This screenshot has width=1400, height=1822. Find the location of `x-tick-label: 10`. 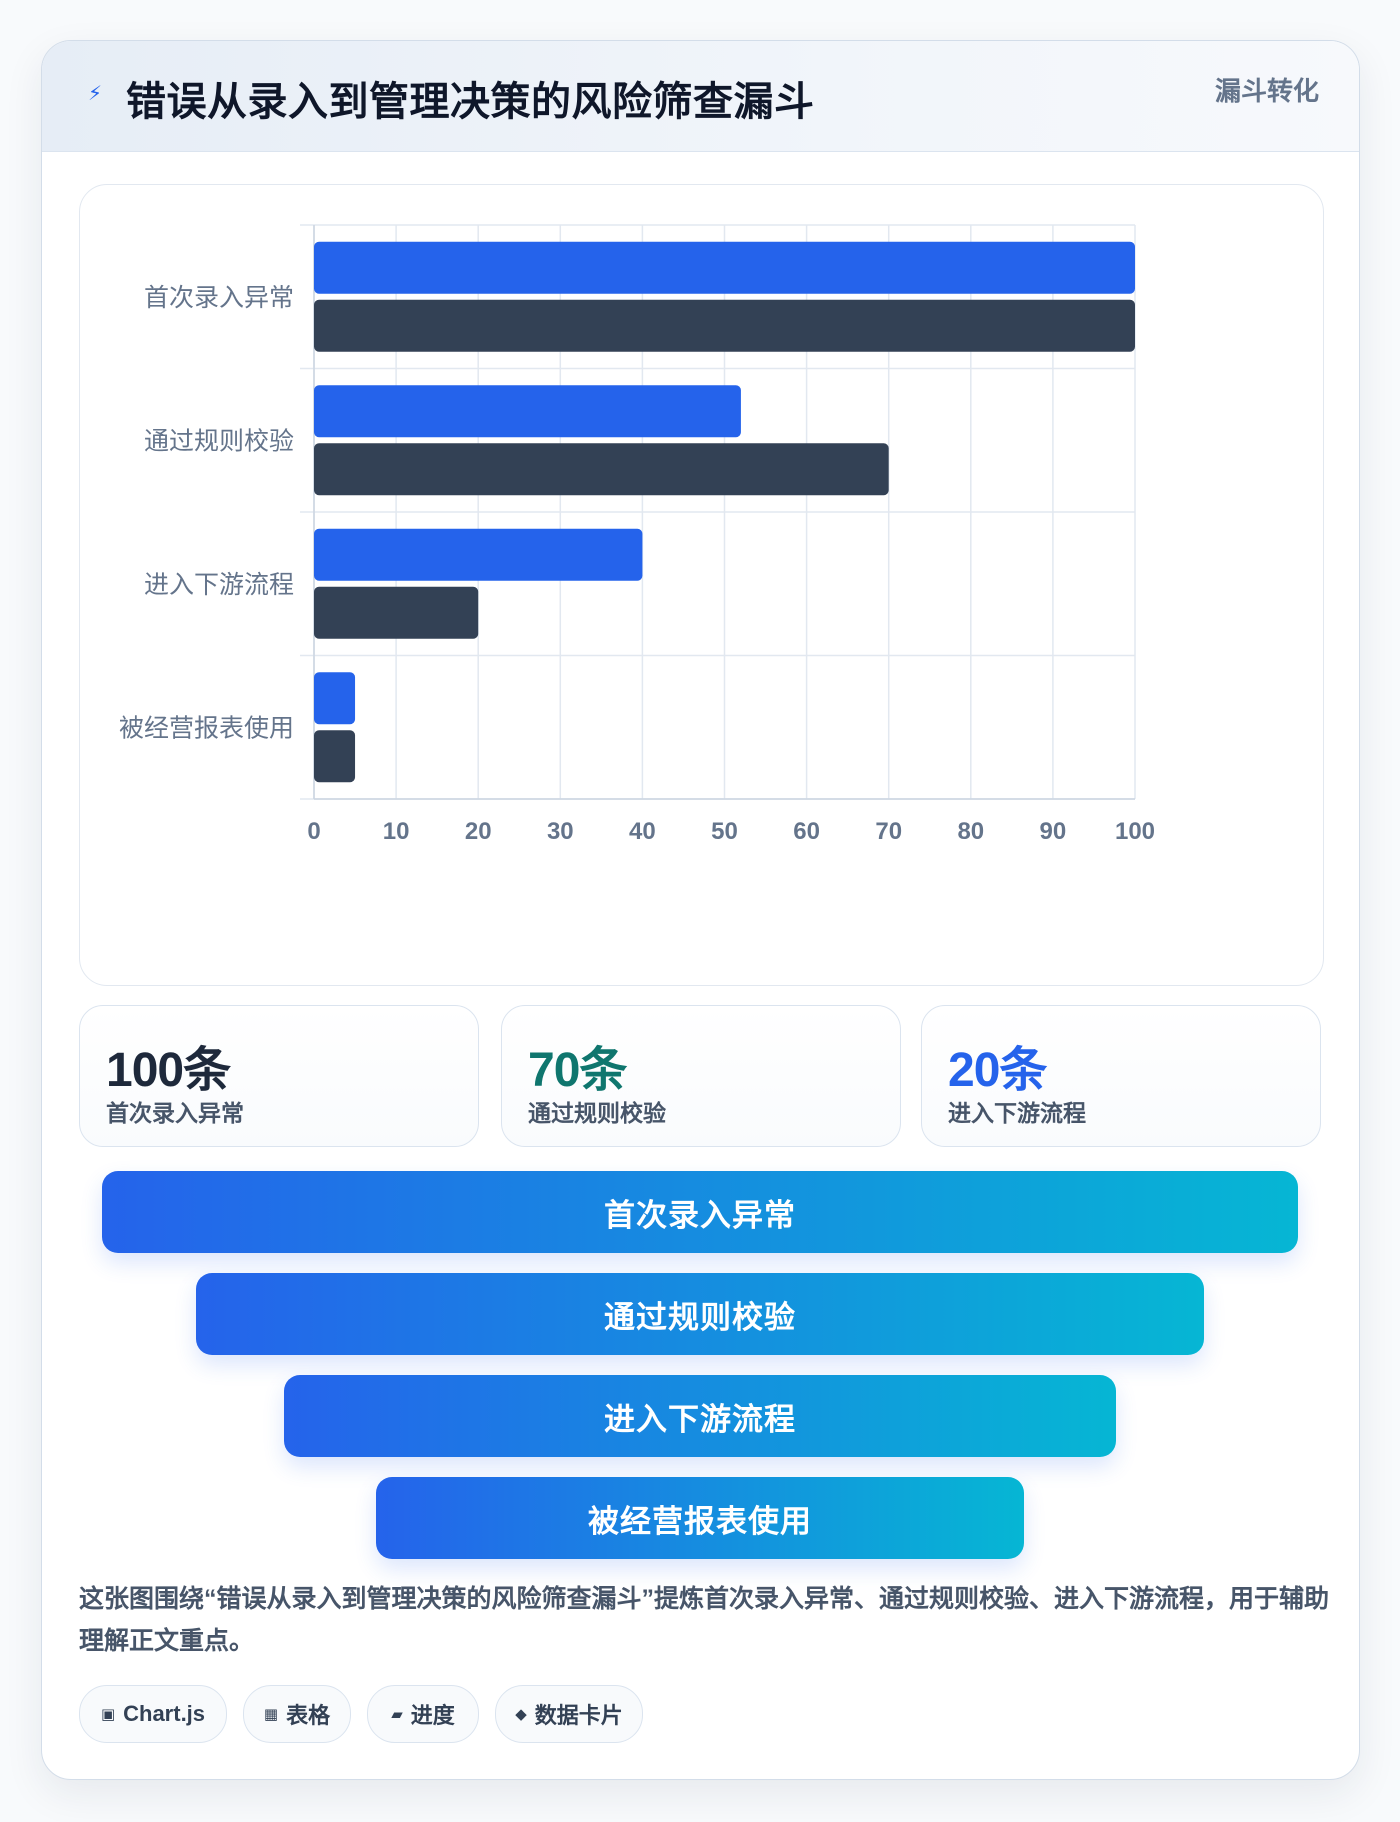

x-tick-label: 10 is located at coordinates (396, 831).